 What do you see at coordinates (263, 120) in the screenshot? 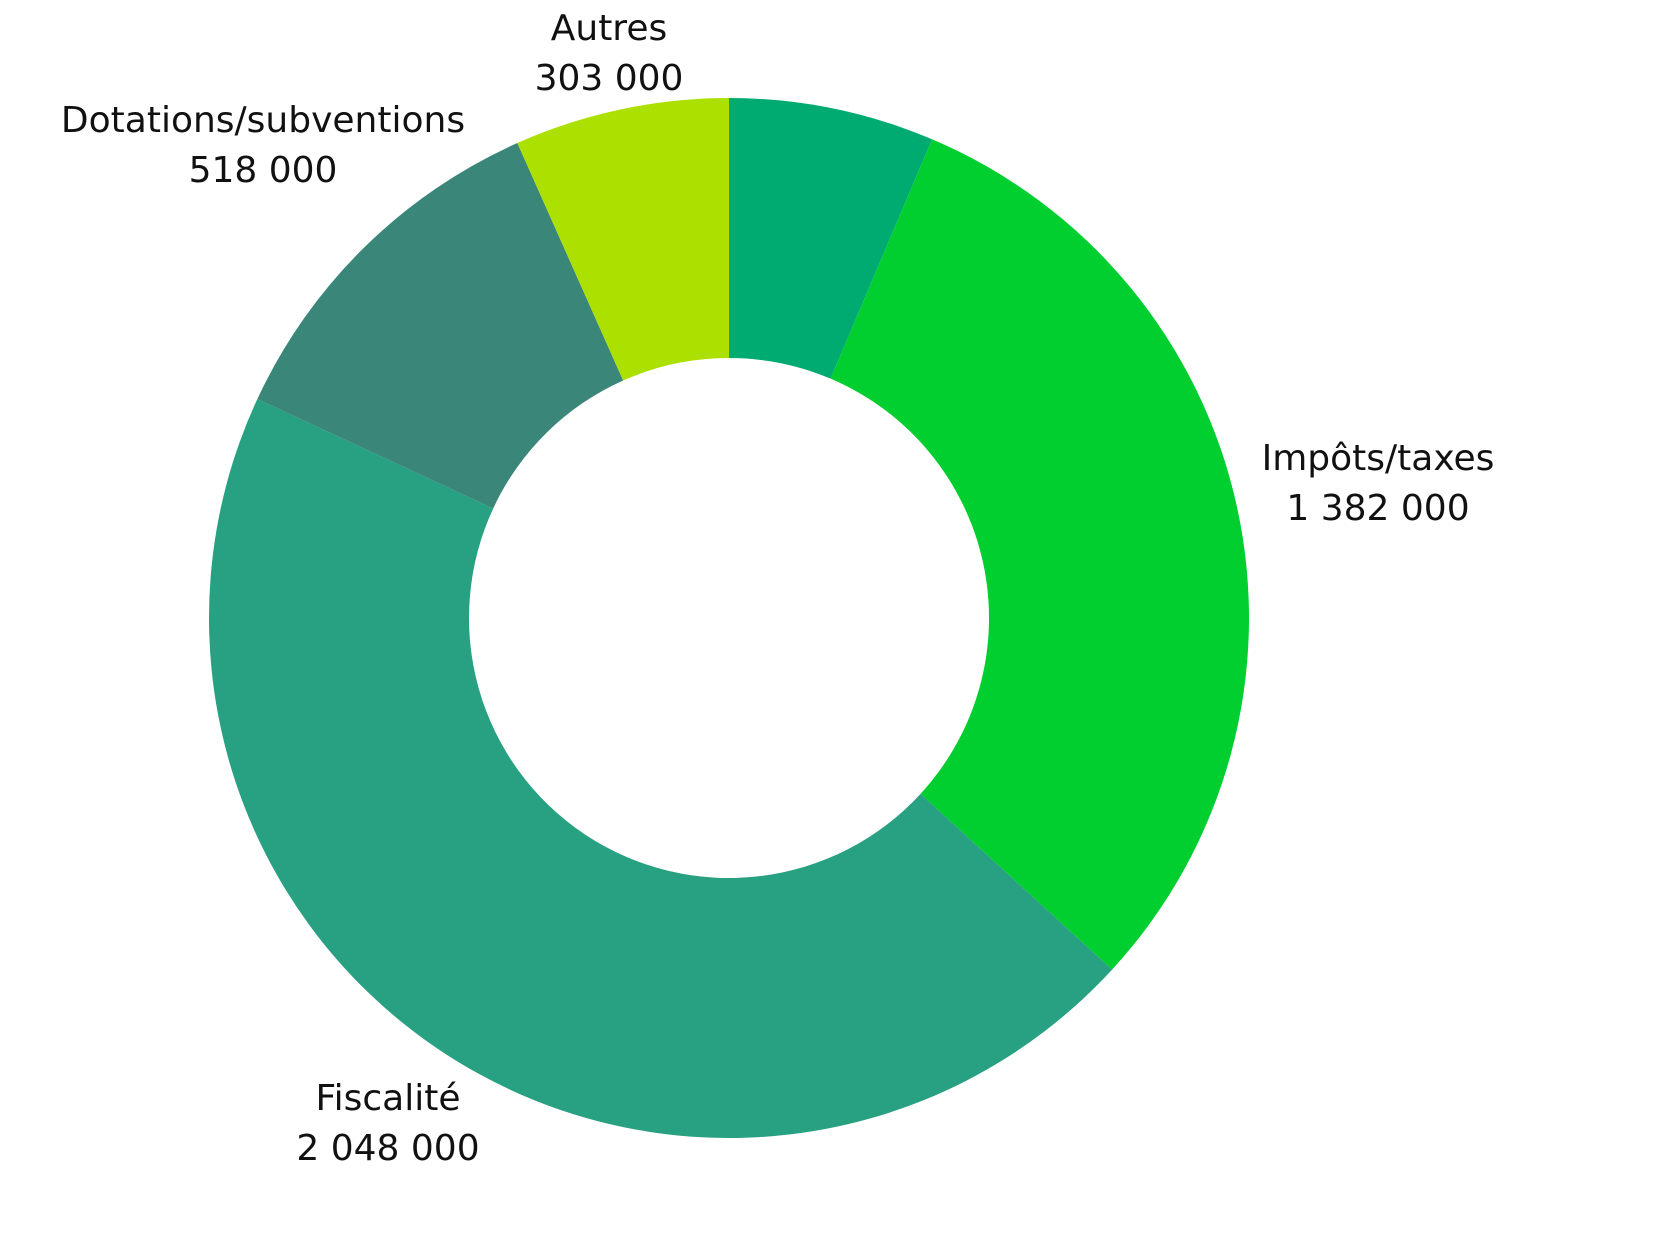
I see `slice-label: Dotations/subventions` at bounding box center [263, 120].